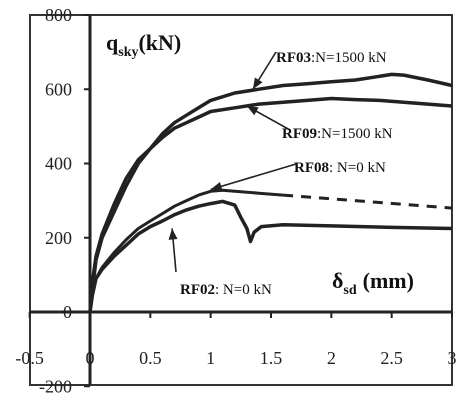 Image resolution: width=458 pixels, height=400 pixels. I want to click on x-tick-label-1: 0, so click(90, 358).